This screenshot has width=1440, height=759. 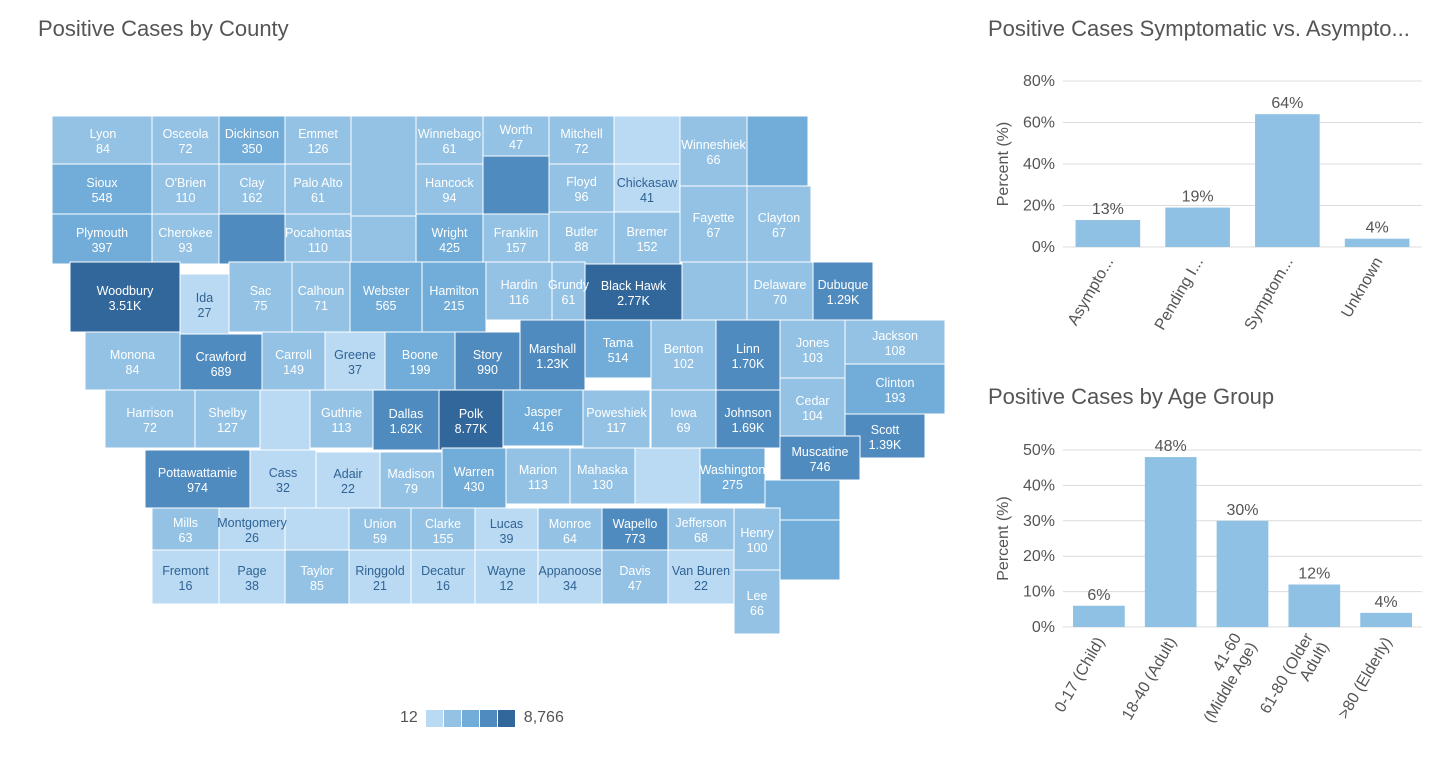 I want to click on county-calhoun, so click(x=321, y=297).